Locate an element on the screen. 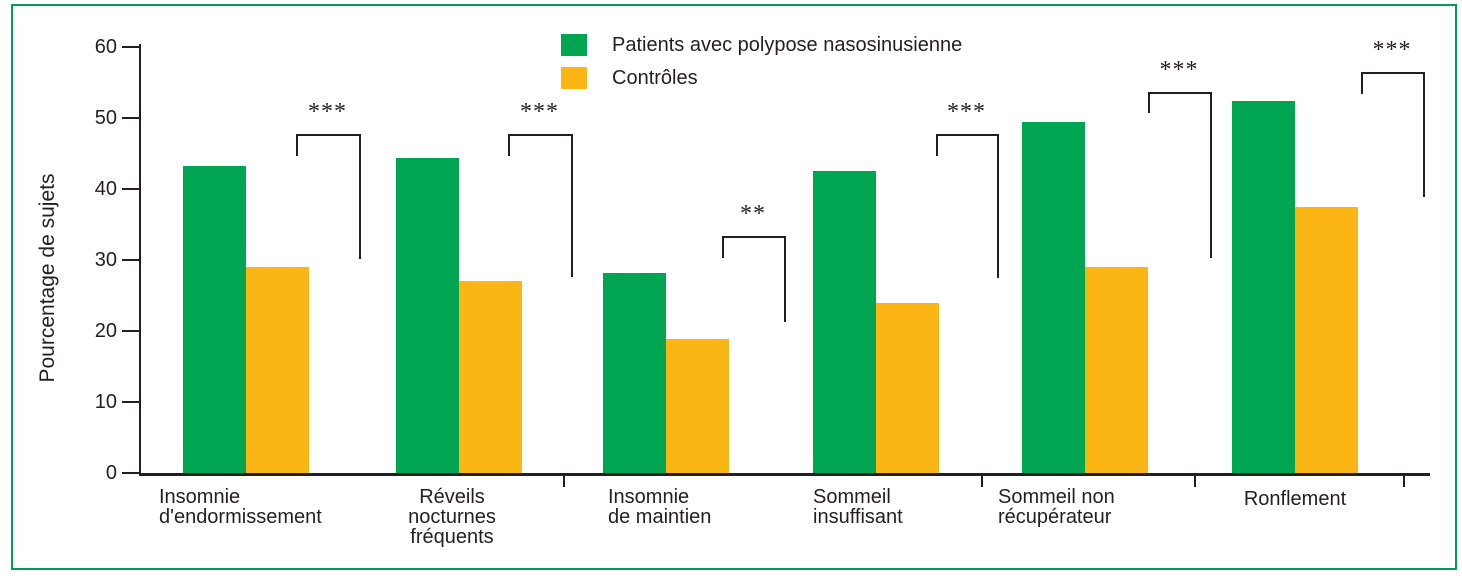 The height and width of the screenshot is (579, 1462). x-axis-line is located at coordinates (784, 474).